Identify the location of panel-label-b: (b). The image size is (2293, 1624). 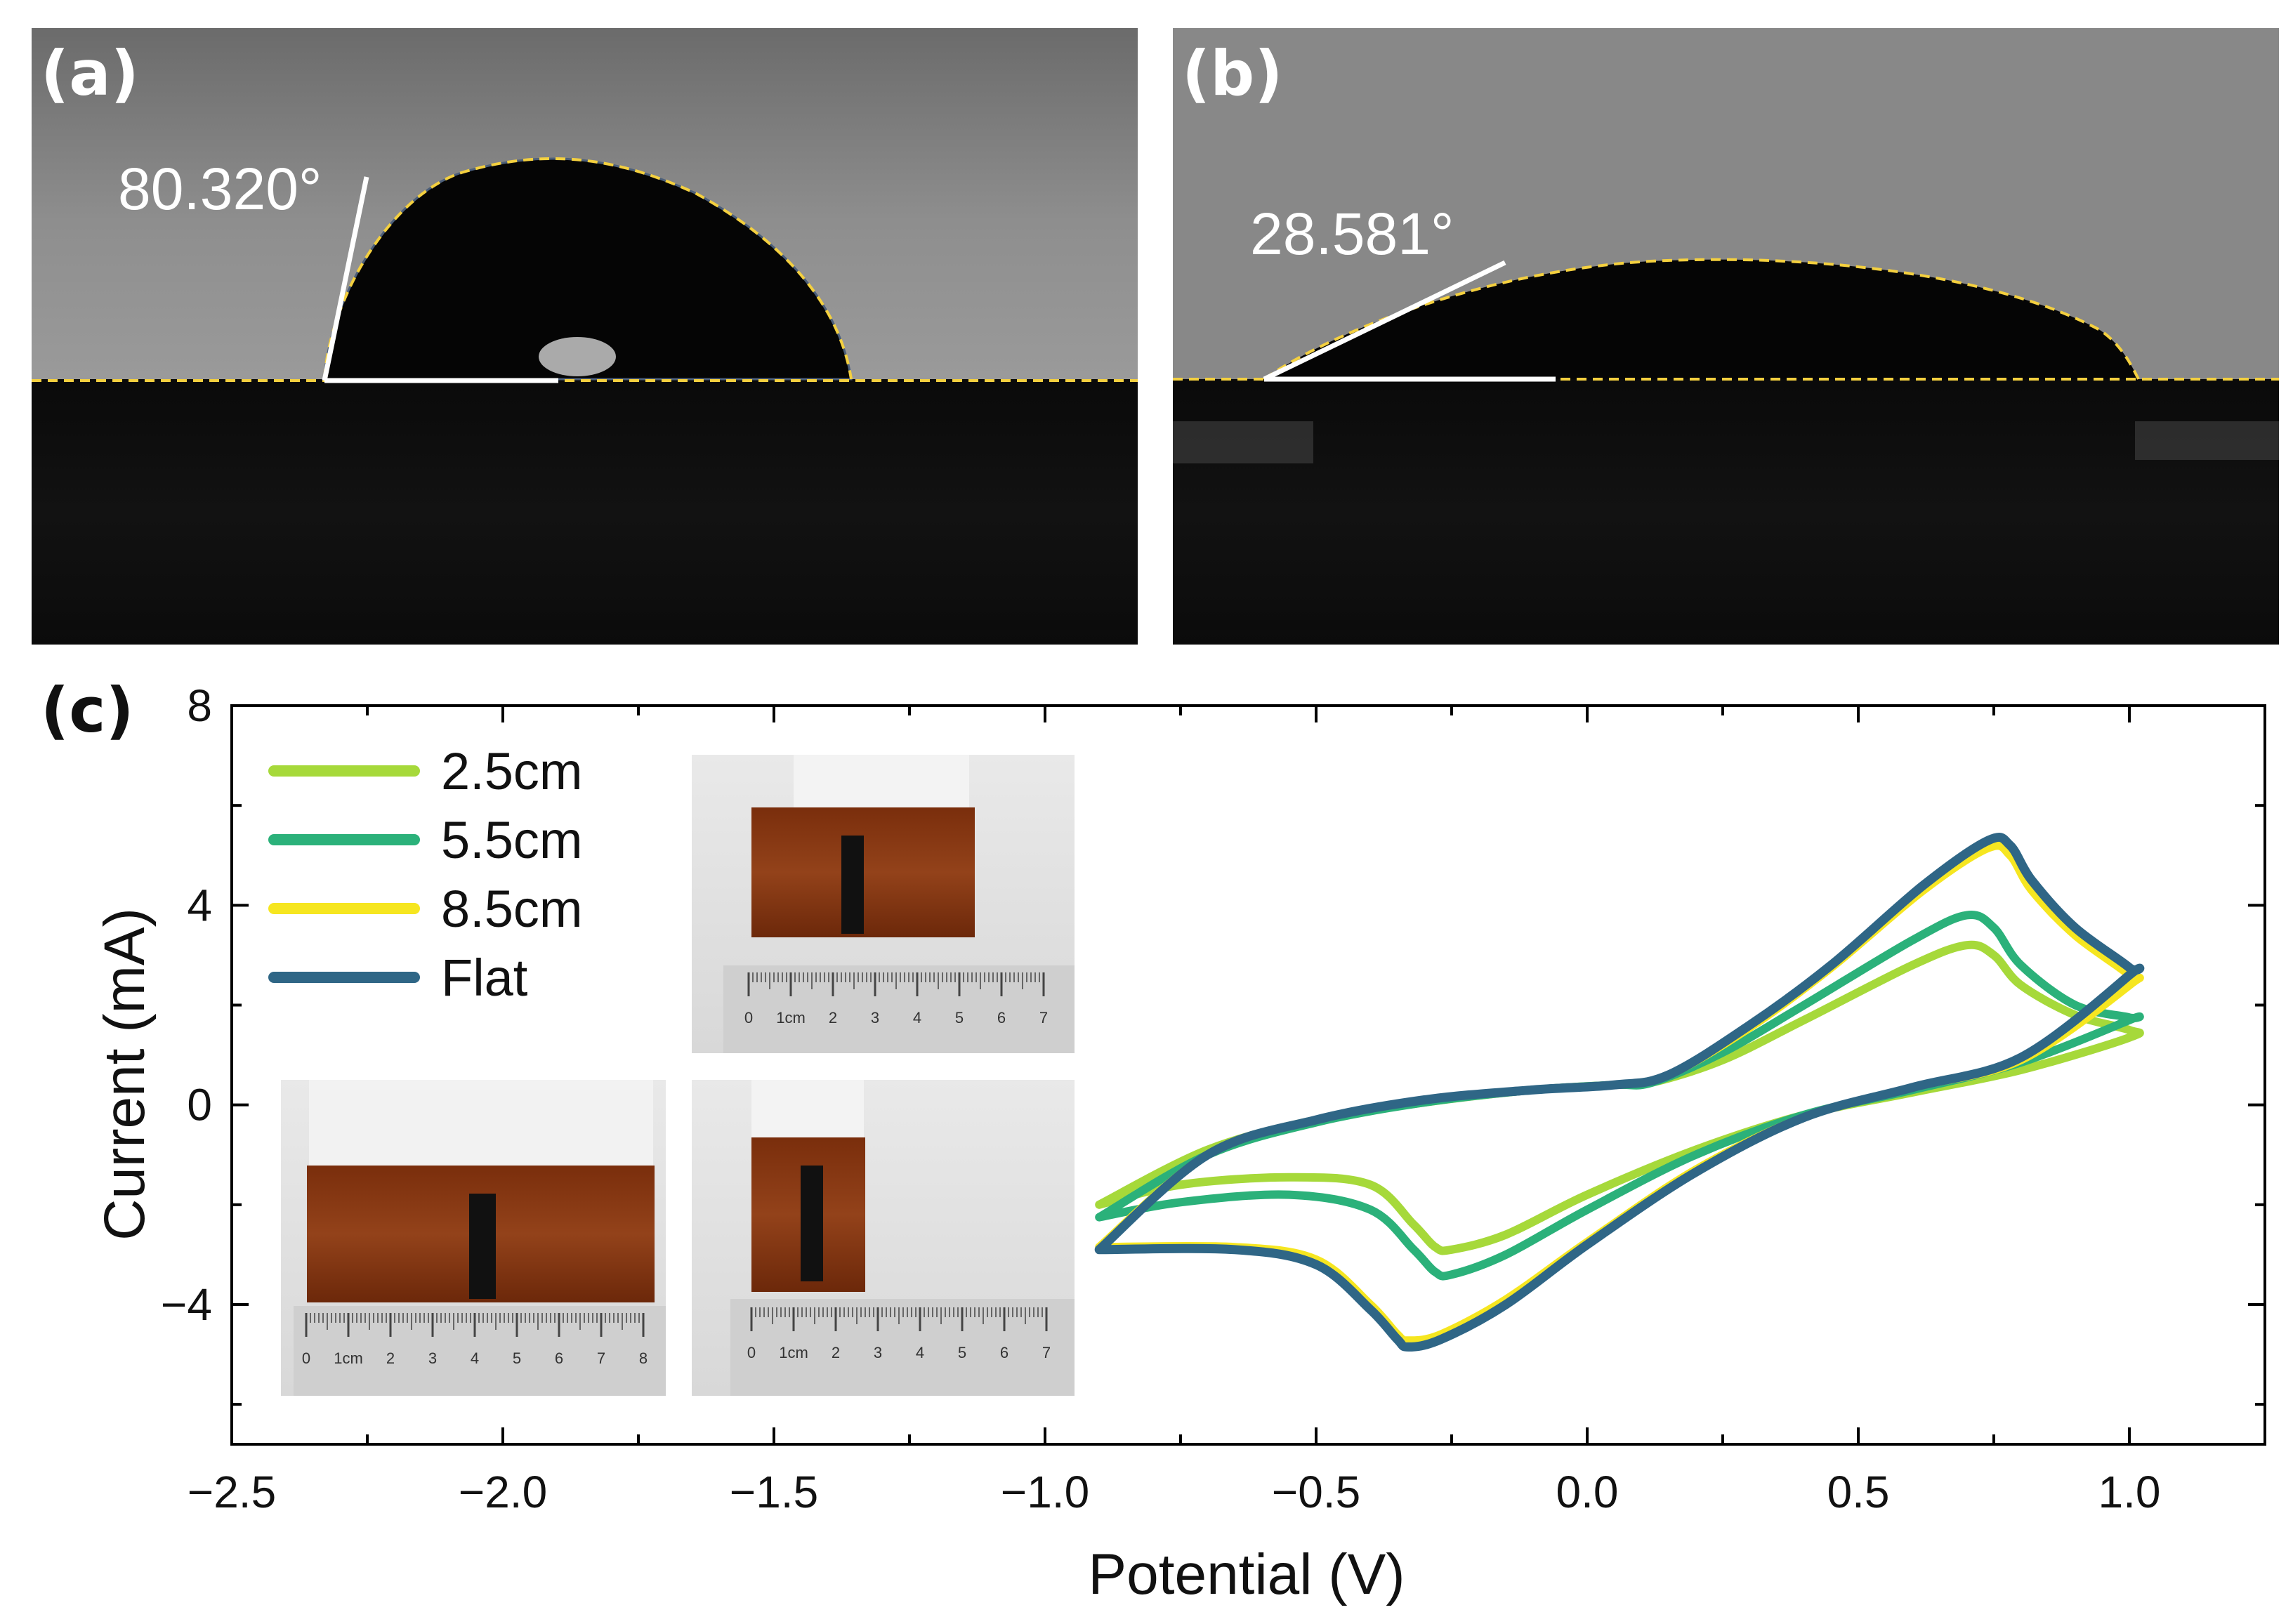
(1232, 73).